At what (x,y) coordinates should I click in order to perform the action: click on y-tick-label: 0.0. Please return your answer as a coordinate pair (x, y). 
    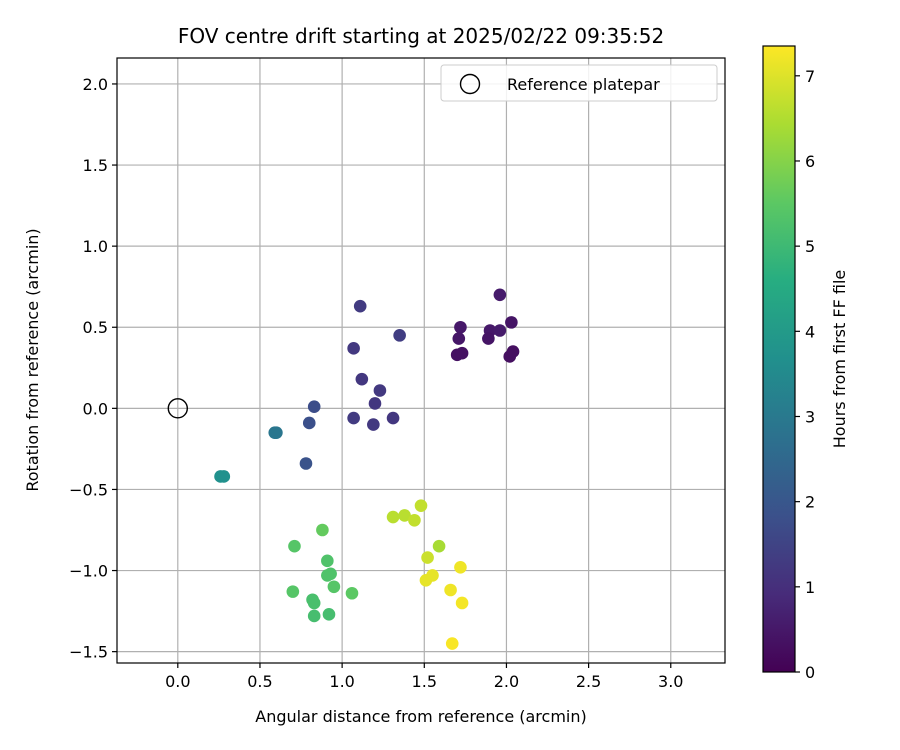
    Looking at the image, I should click on (95, 408).